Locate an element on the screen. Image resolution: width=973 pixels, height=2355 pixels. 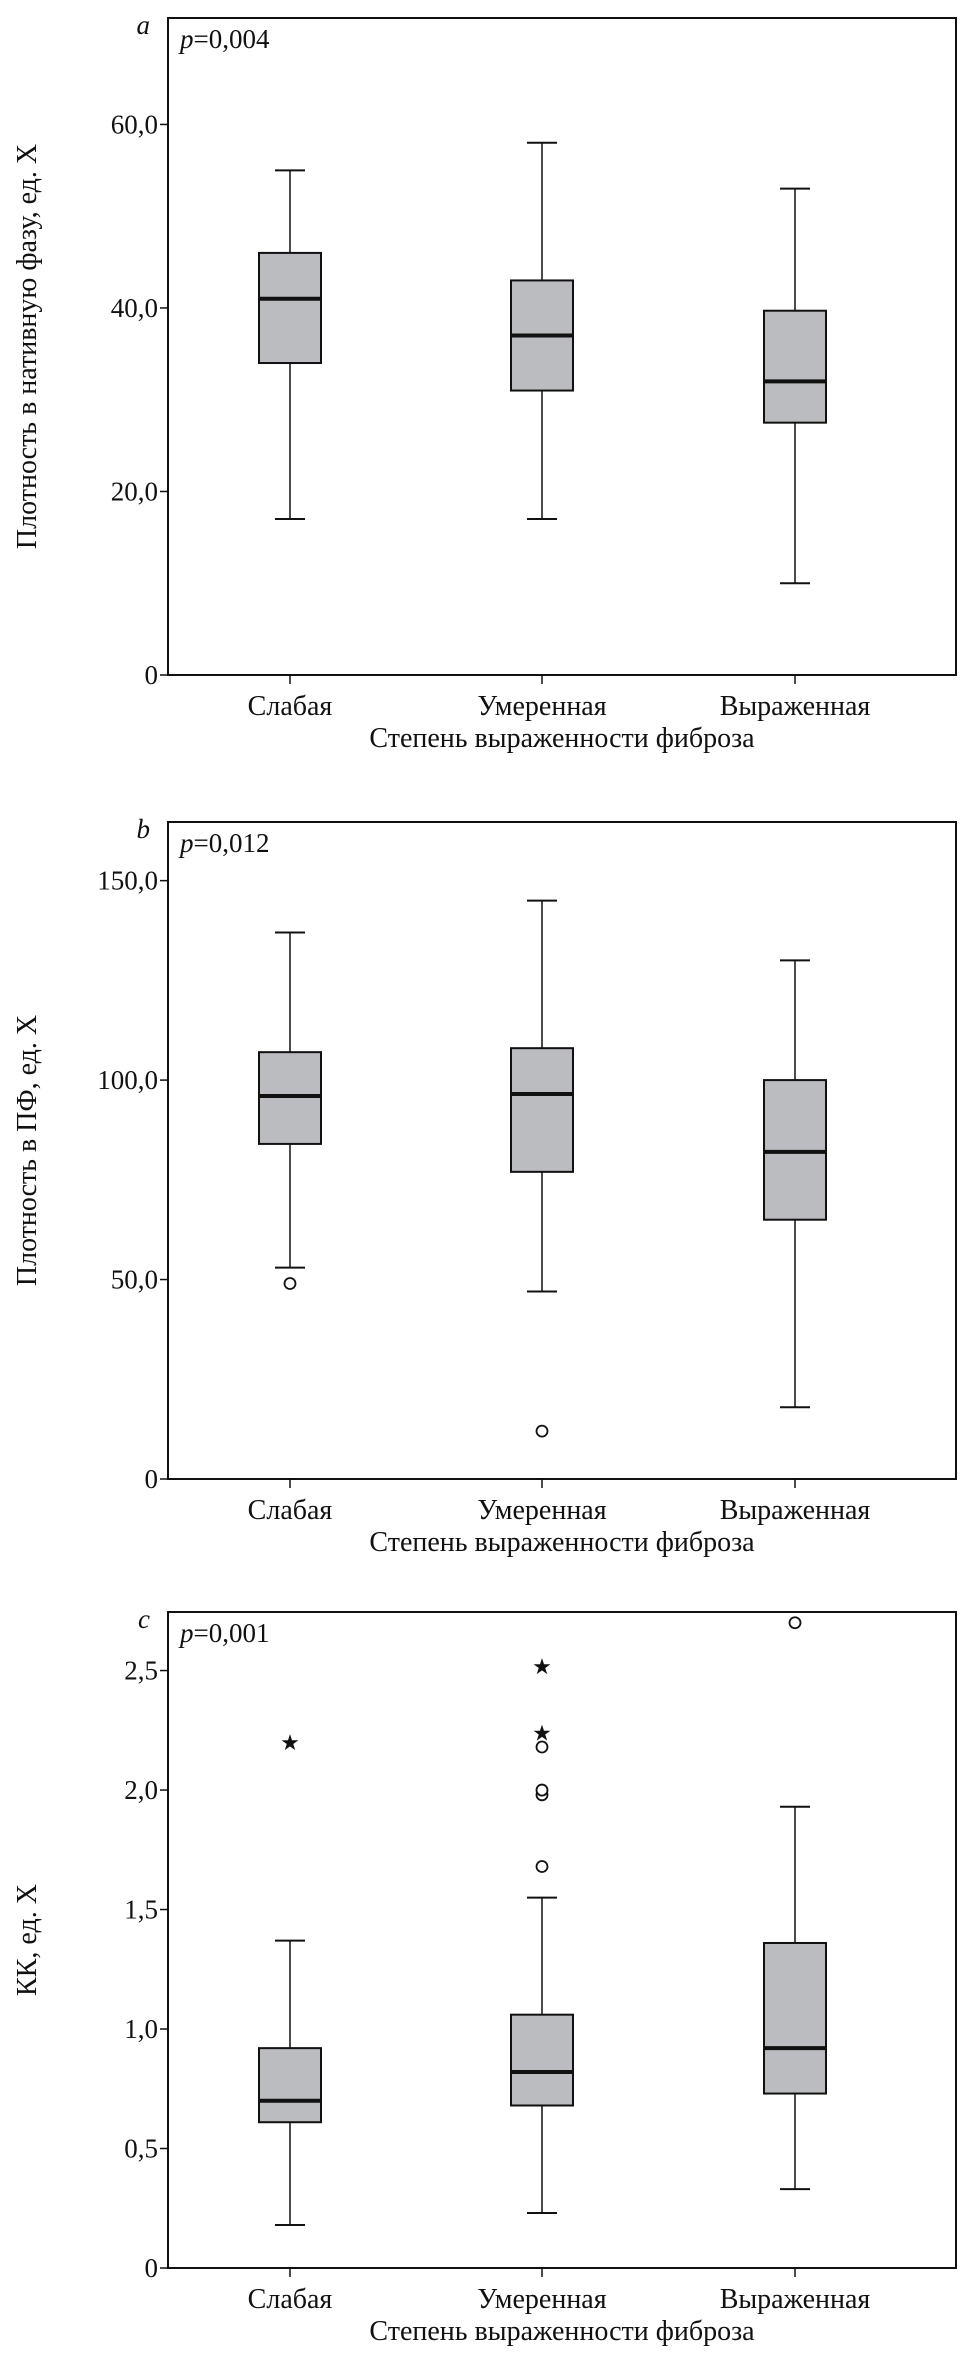
y-axis-title: КК, ед. Х is located at coordinates (27, 1940).